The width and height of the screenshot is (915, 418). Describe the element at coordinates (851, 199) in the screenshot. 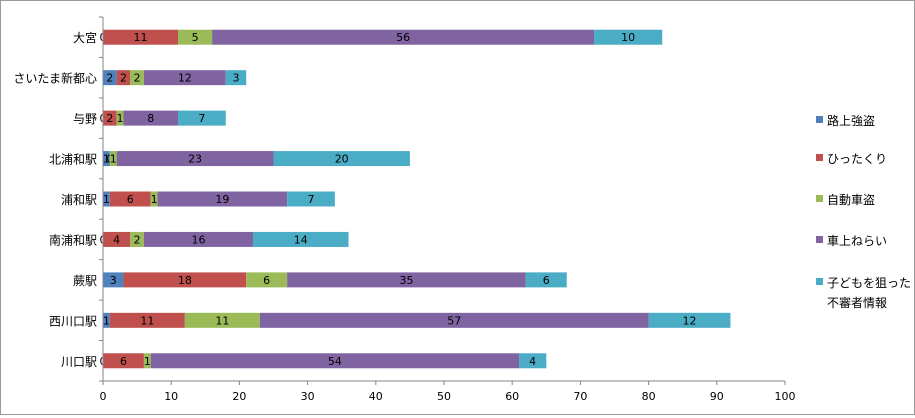

I see `legend-label: 自動車盗` at that location.